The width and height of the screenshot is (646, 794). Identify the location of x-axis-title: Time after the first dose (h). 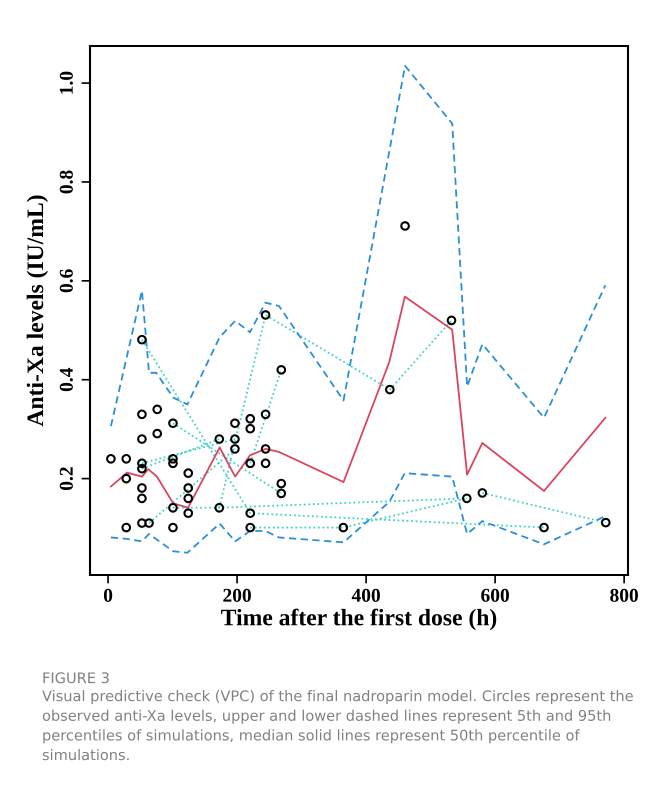
(358, 619).